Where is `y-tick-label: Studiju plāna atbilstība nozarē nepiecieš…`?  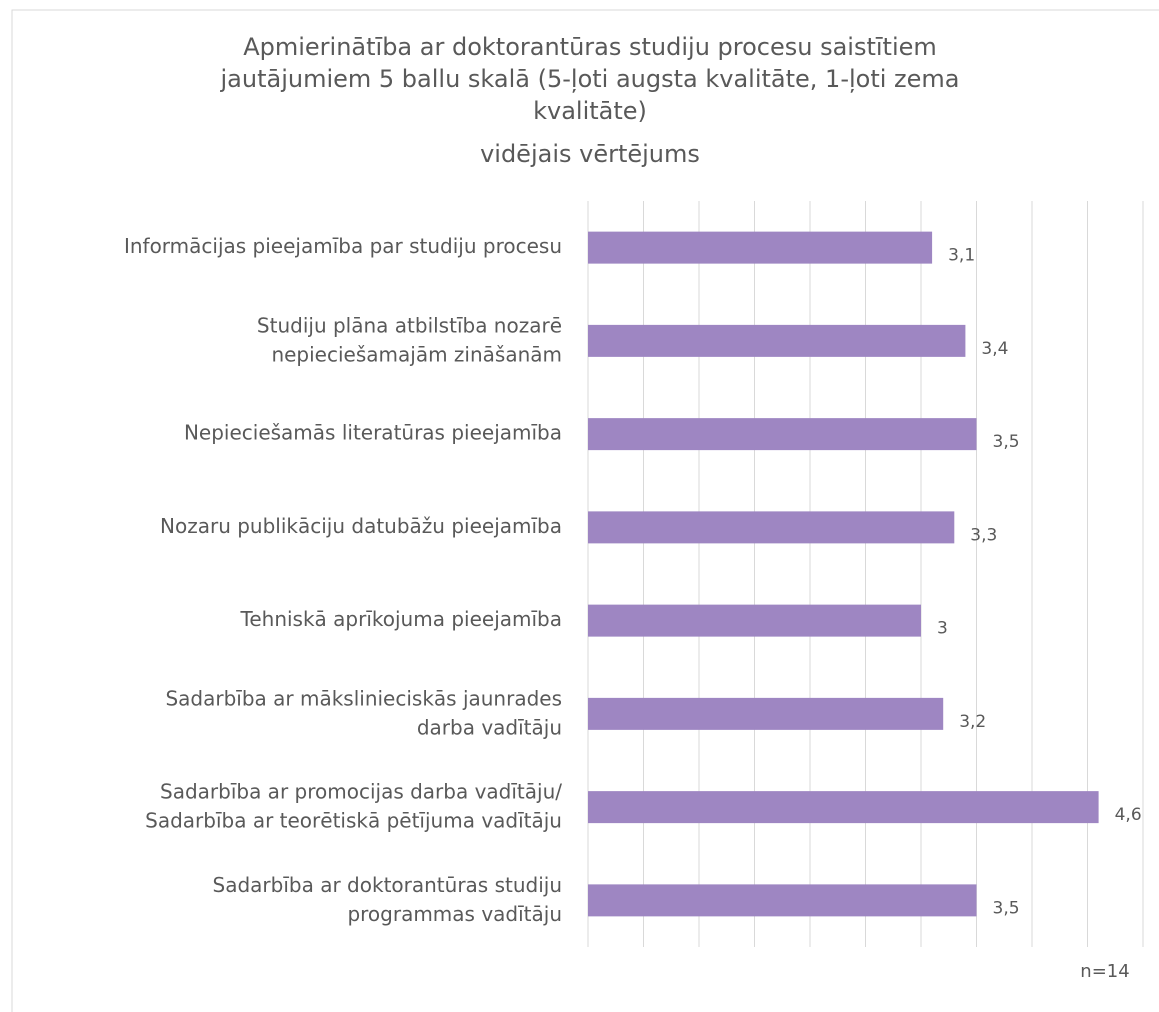
y-tick-label: Studiju plāna atbilstība nozarē nepiecieš… is located at coordinates (409, 339).